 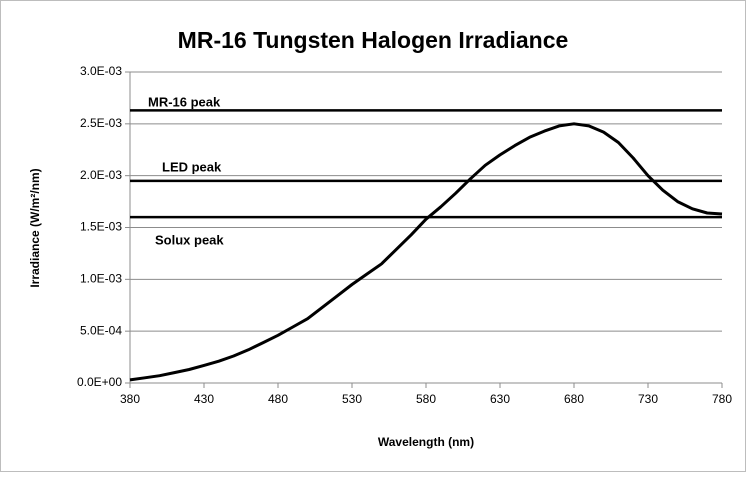 I want to click on y-tick-label: 1.0E-03, so click(x=101, y=279).